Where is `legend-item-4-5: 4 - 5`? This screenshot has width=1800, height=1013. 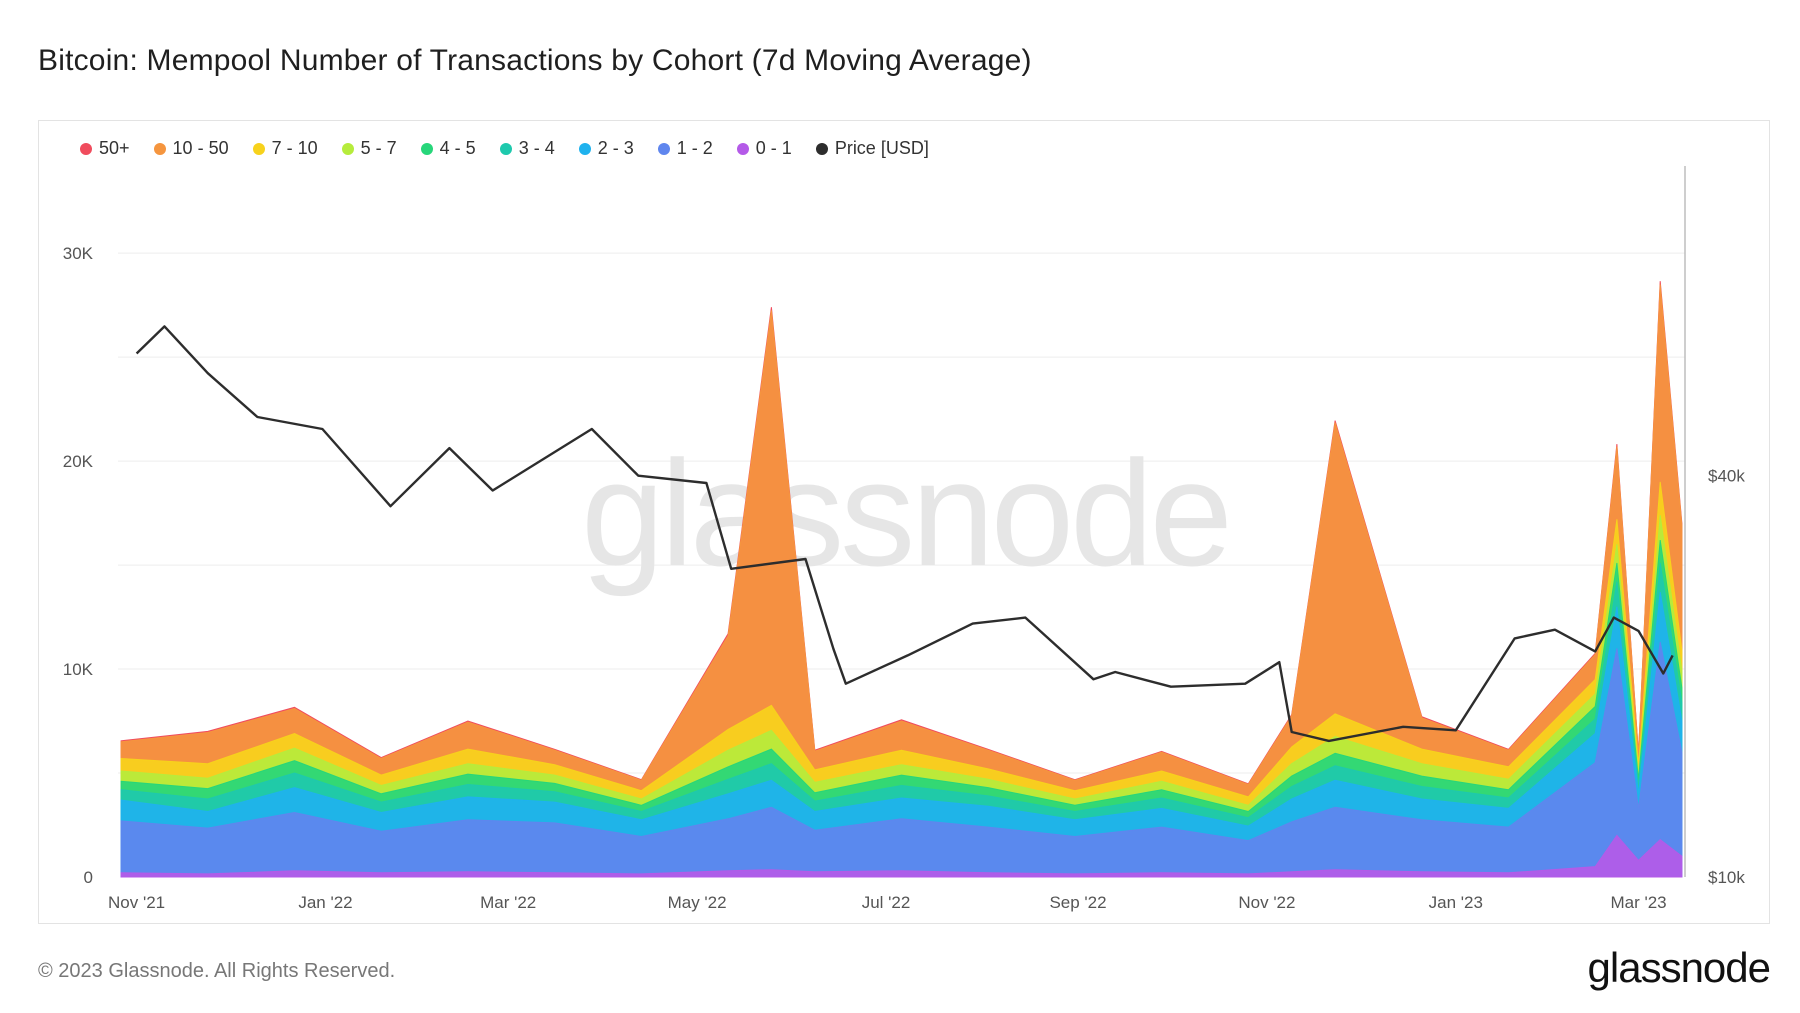 legend-item-4-5: 4 - 5 is located at coordinates (448, 148).